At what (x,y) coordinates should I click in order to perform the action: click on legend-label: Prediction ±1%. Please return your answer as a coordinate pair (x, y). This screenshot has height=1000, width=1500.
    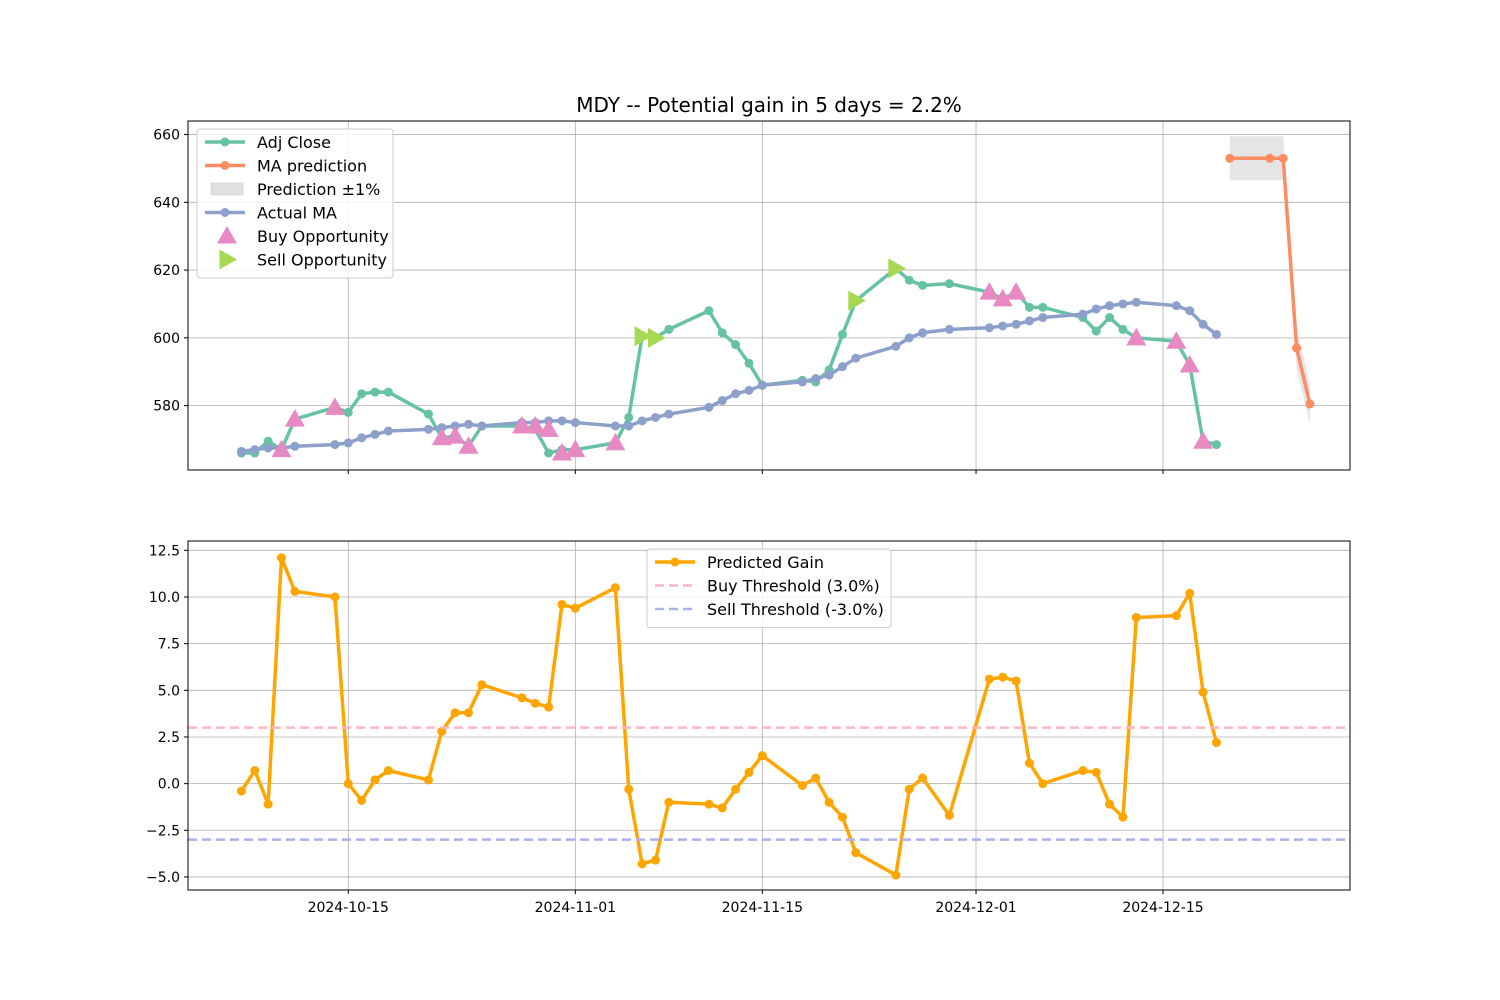
    Looking at the image, I should click on (318, 189).